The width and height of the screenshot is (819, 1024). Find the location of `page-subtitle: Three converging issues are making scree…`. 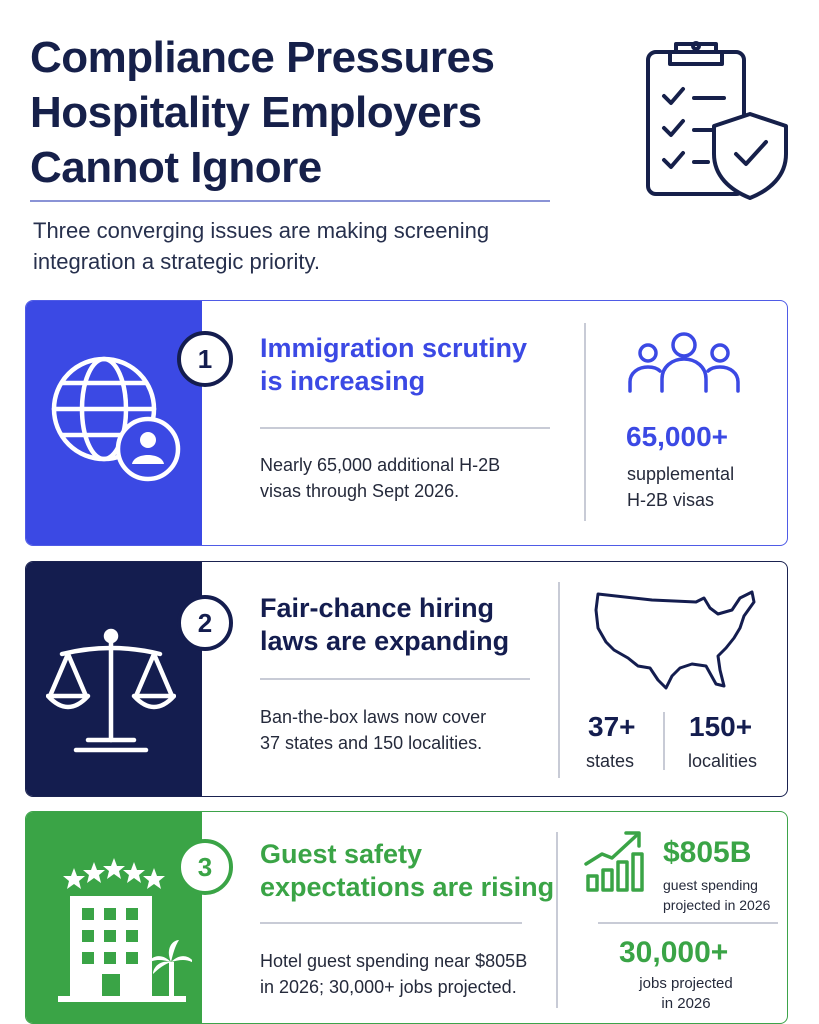

page-subtitle: Three converging issues are making scree… is located at coordinates (293, 246).